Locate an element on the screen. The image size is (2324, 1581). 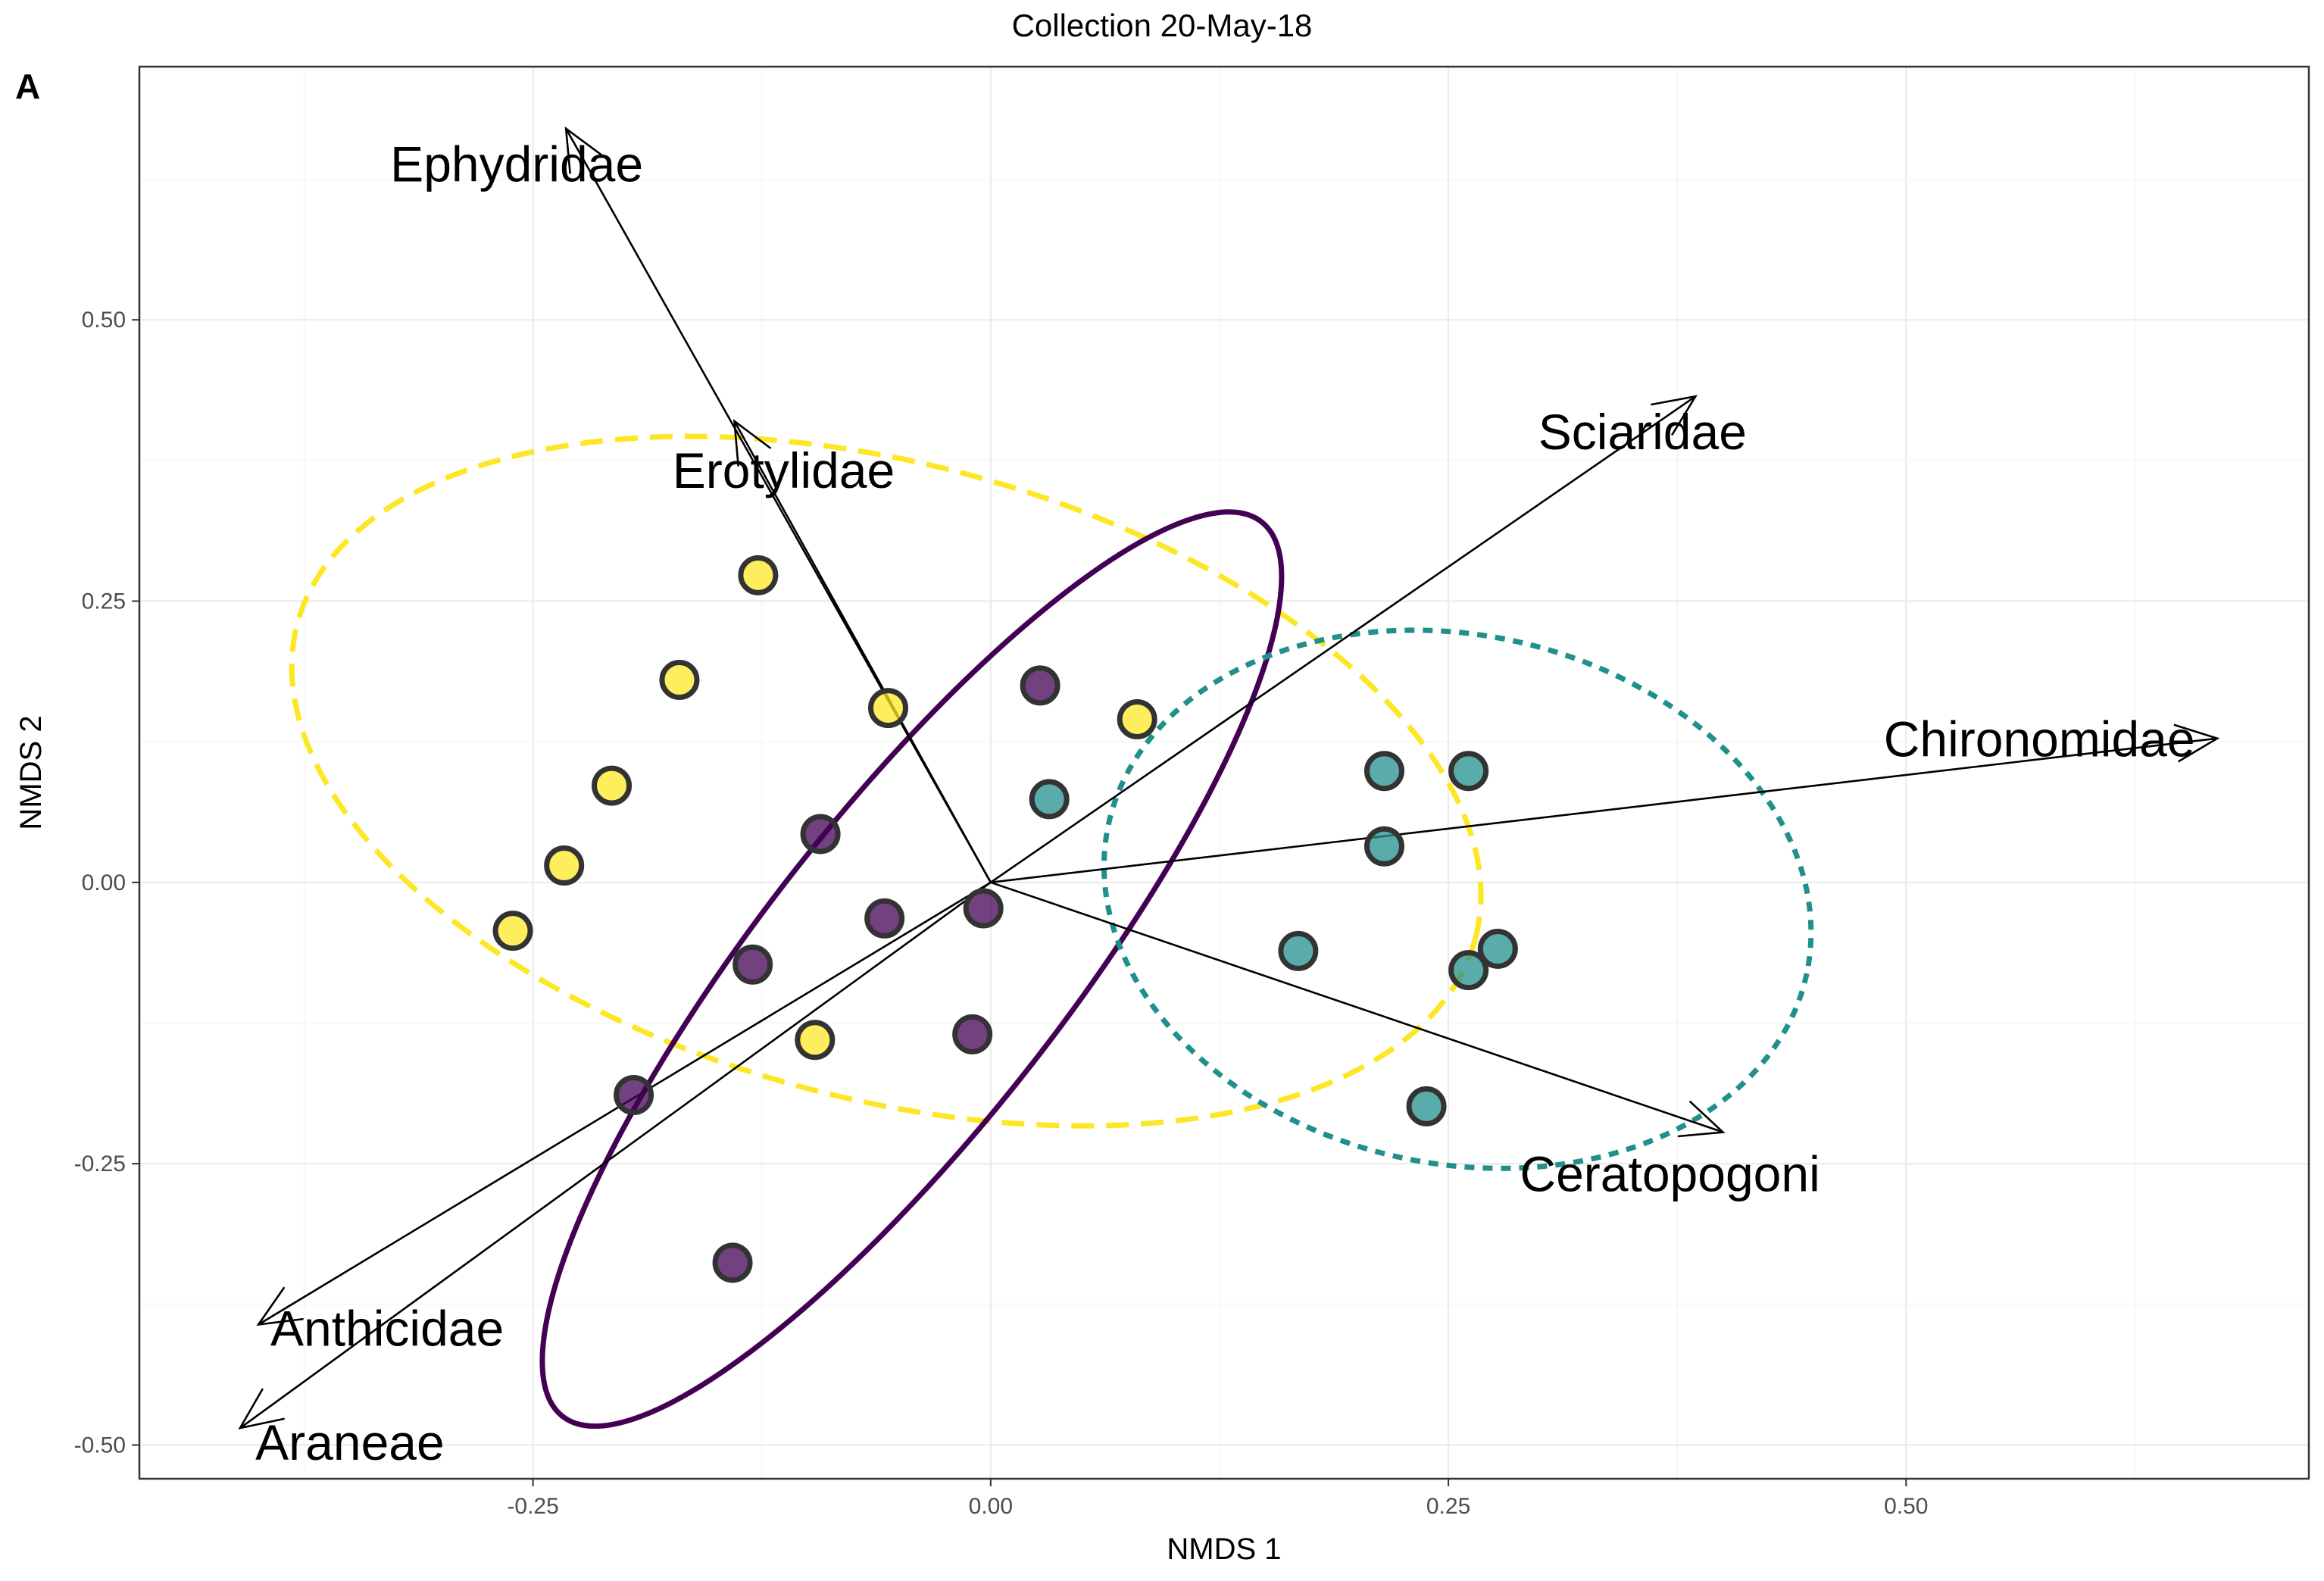
y-tick-label: 0.25 is located at coordinates (104, 601).